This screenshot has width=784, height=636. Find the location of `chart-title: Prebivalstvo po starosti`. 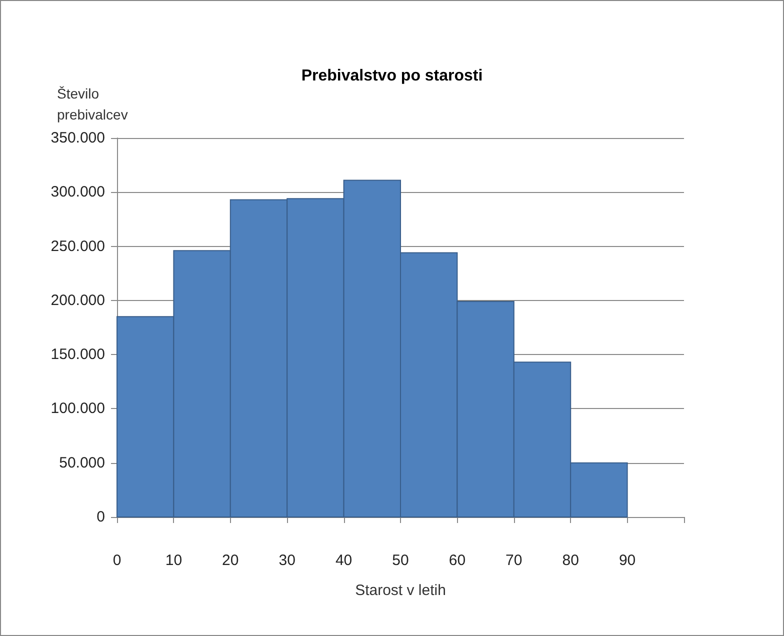

chart-title: Prebivalstvo po starosti is located at coordinates (392, 76).